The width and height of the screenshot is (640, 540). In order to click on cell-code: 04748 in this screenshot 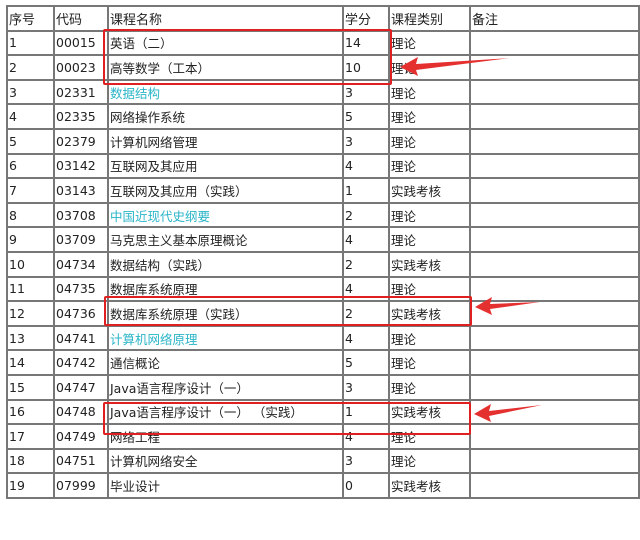, I will do `click(81, 412)`.